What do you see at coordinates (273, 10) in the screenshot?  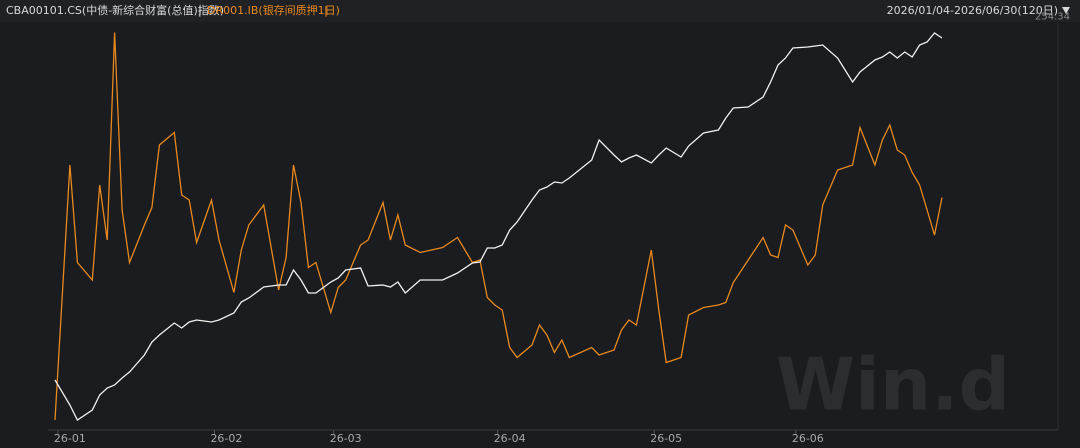 I see `header-middle: DR001.IB(银存间质押1日)` at bounding box center [273, 10].